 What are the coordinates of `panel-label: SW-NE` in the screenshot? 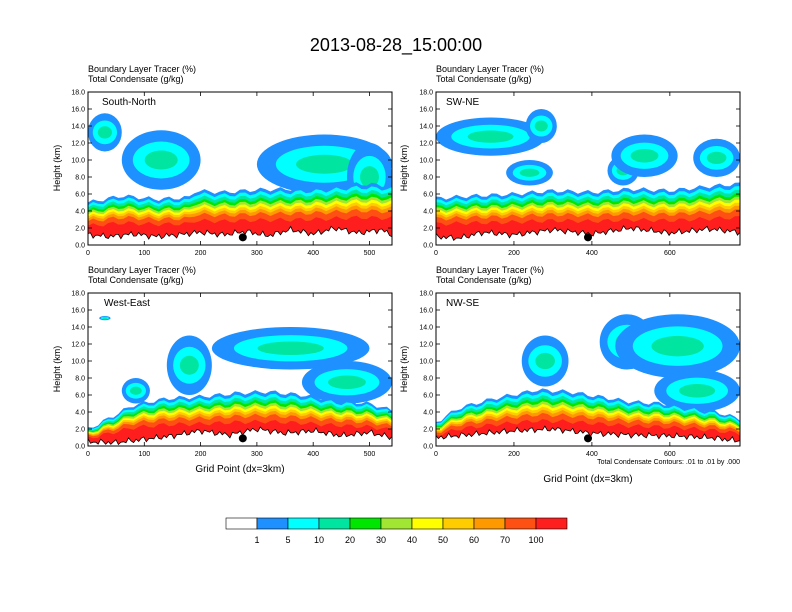 It's located at (462, 102).